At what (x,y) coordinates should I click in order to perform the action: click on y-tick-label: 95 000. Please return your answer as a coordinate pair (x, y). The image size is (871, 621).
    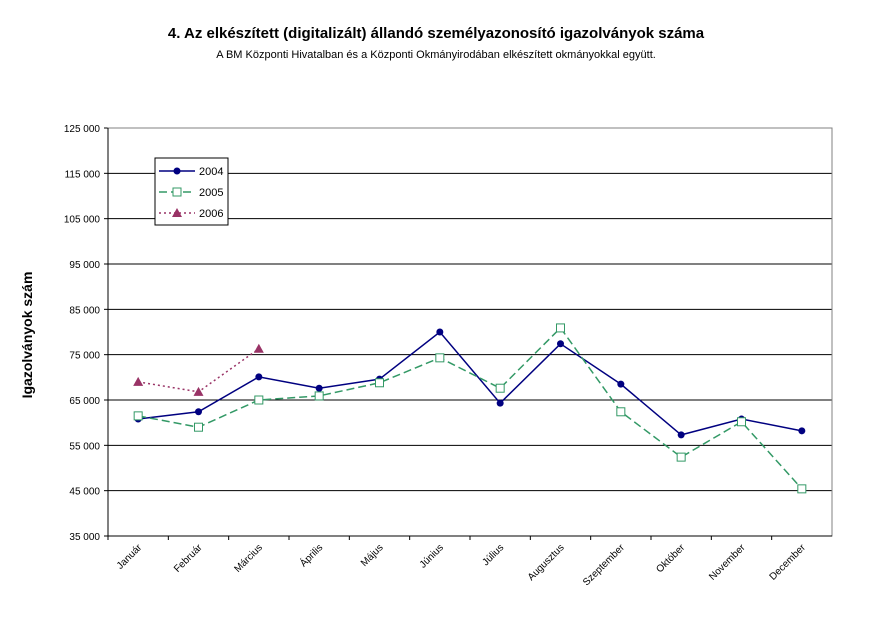
    Looking at the image, I should click on (84, 265).